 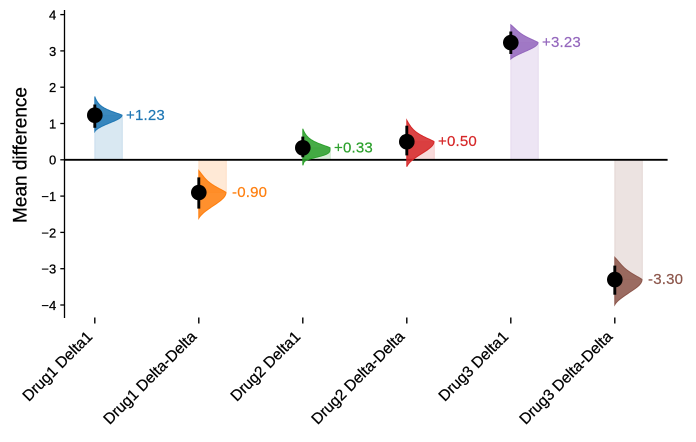 What do you see at coordinates (21, 155) in the screenshot?
I see `svg-text: Mean difference` at bounding box center [21, 155].